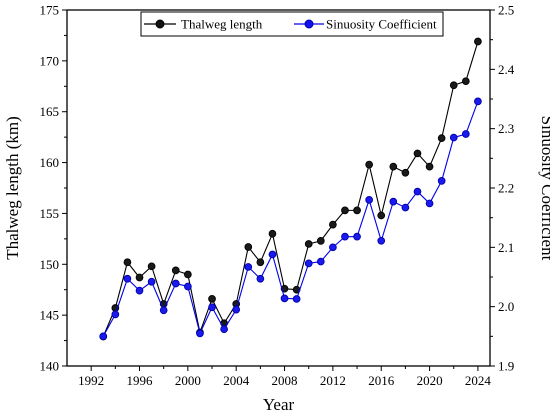  What do you see at coordinates (430, 380) in the screenshot?
I see `x-tick-label: 2020` at bounding box center [430, 380].